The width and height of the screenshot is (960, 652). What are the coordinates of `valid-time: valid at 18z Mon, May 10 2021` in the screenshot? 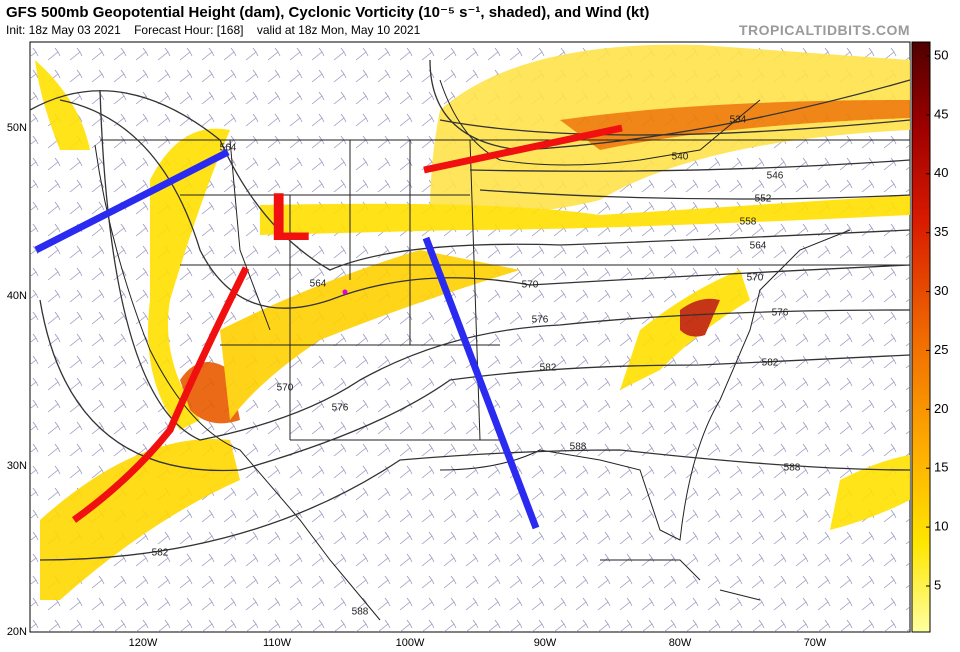 It's located at (338, 30).